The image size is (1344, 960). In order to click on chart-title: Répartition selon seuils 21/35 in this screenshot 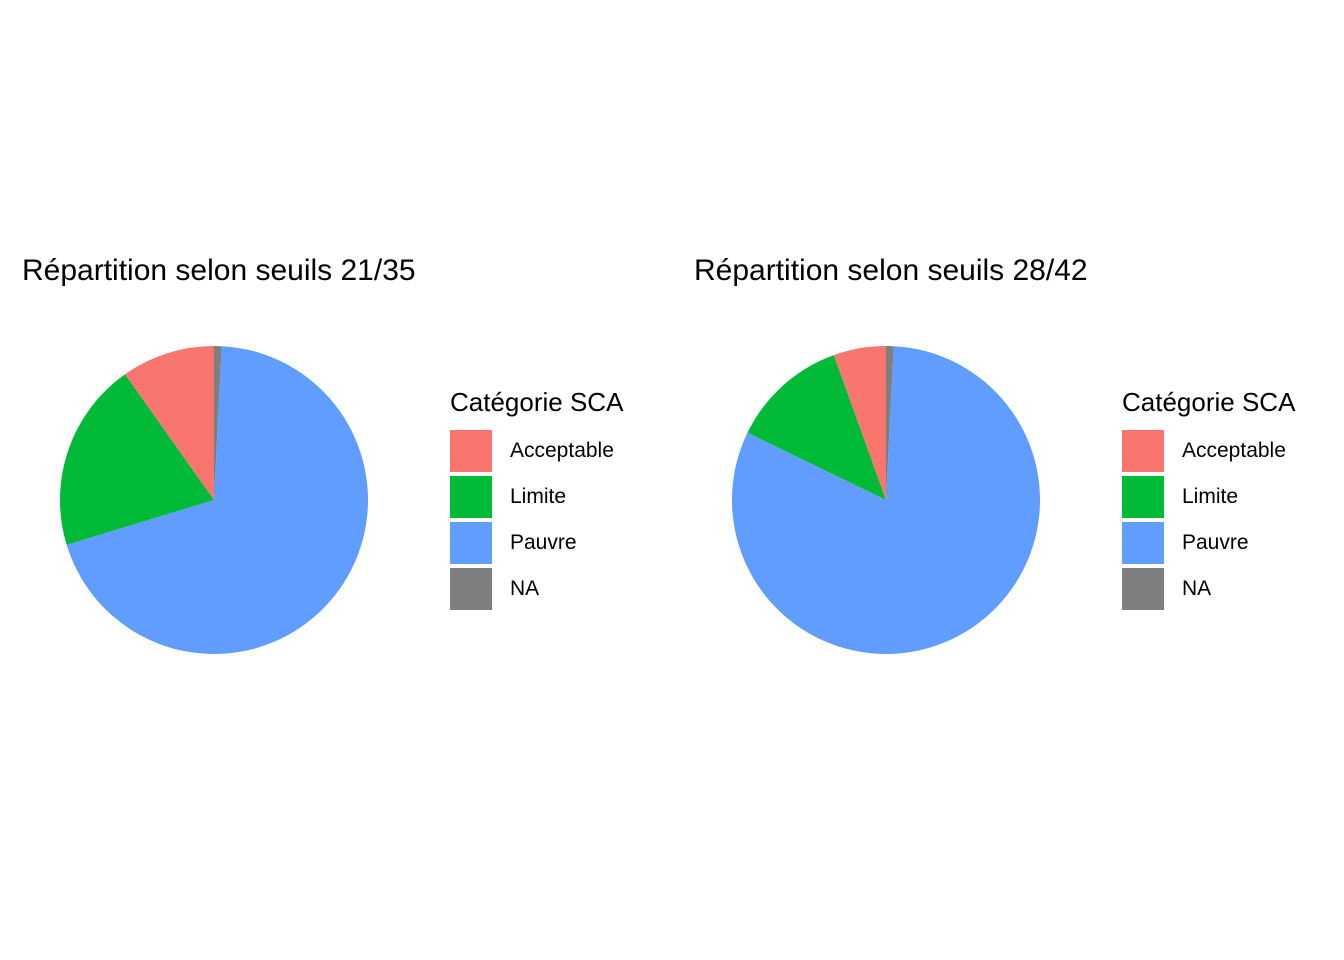, I will do `click(219, 270)`.